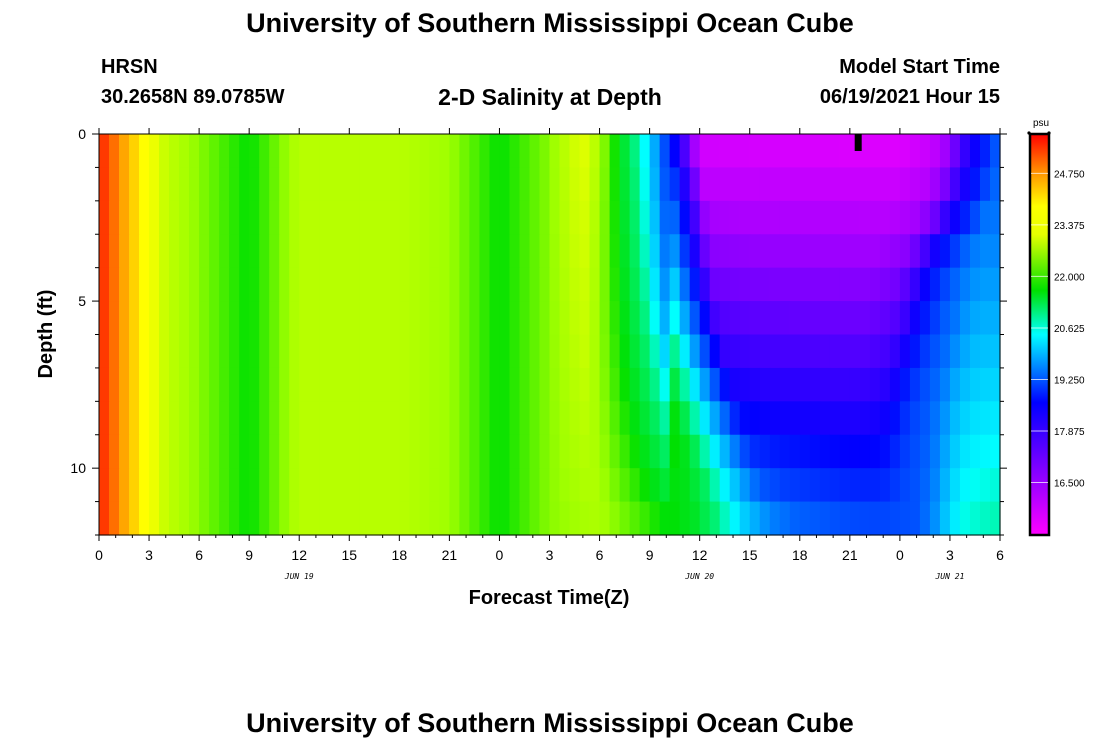 Image resolution: width=1100 pixels, height=750 pixels. Describe the element at coordinates (349, 555) in the screenshot. I see `x-tick-label: 15` at that location.